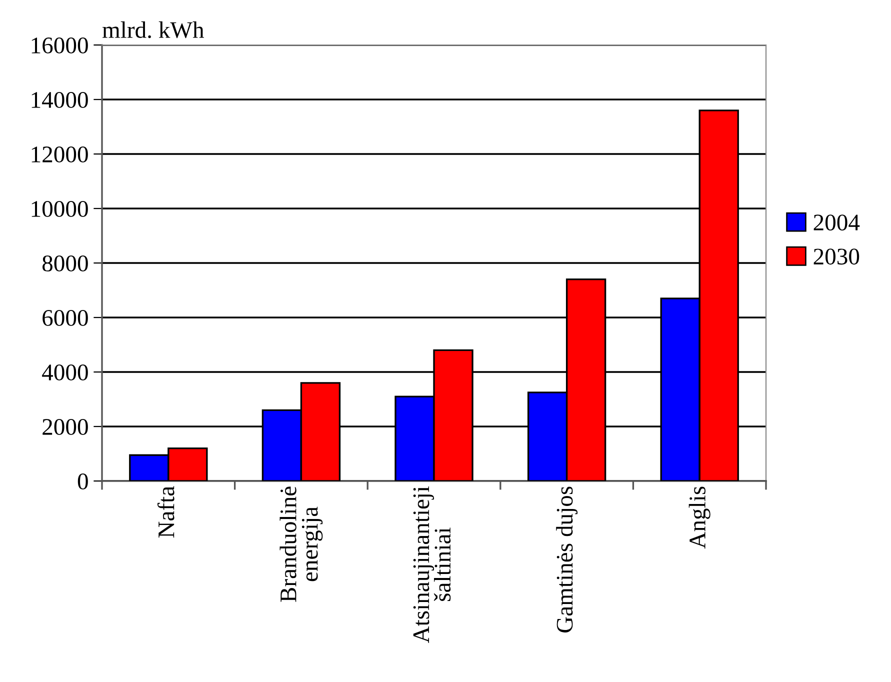 Image resolution: width=891 pixels, height=682 pixels. I want to click on x-tick-label: Branduolinė energija, so click(301, 544).